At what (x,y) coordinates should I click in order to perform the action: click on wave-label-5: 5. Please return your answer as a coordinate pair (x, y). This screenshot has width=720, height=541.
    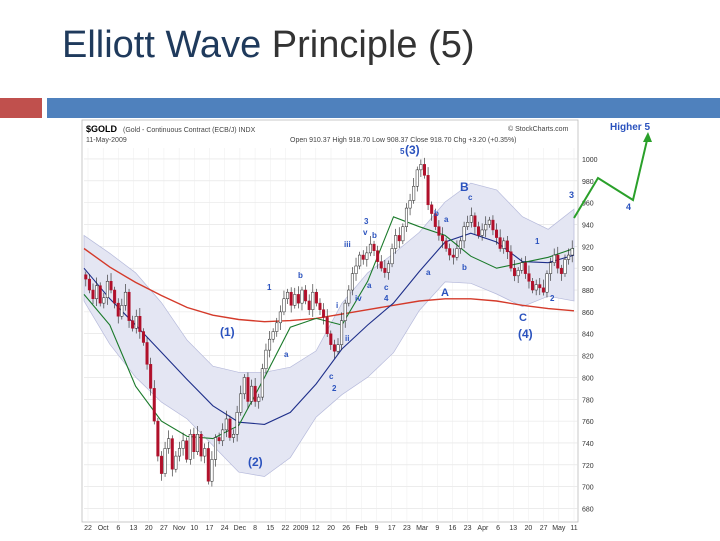
    Looking at the image, I should click on (402, 151).